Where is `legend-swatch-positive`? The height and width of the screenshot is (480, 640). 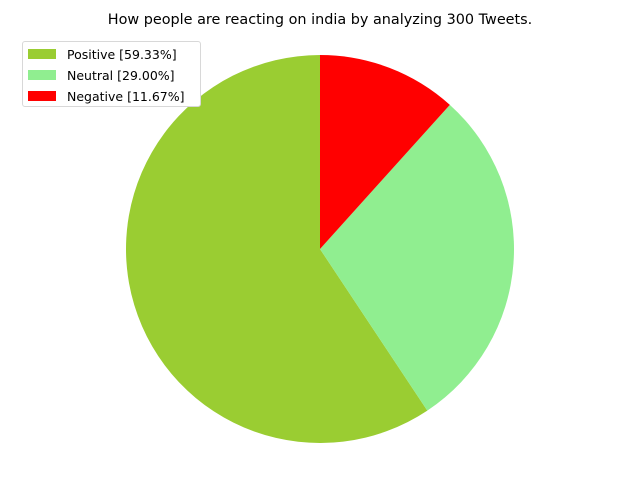
legend-swatch-positive is located at coordinates (42, 54).